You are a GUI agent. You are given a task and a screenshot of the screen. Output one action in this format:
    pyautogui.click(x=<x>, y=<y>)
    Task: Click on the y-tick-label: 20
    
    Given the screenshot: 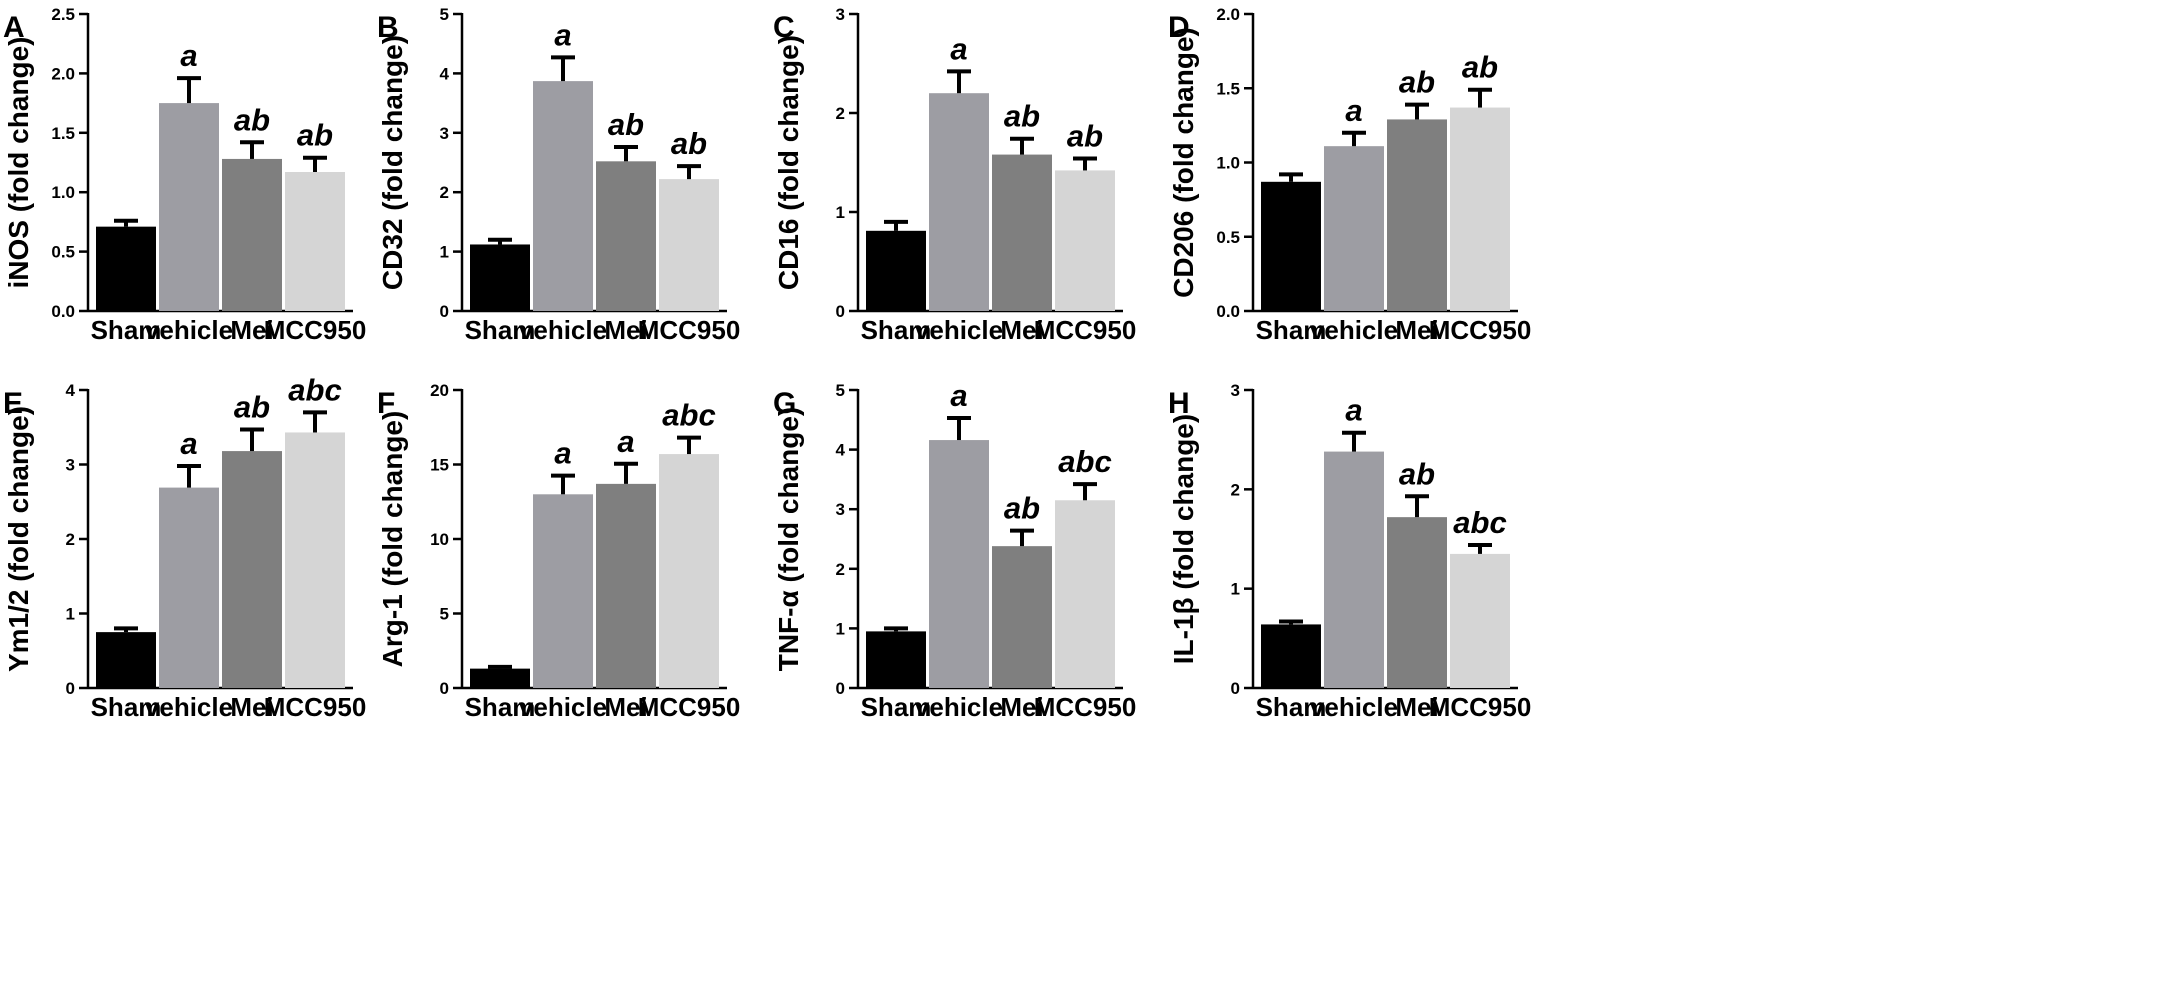 What is the action you would take?
    pyautogui.click(x=439, y=390)
    